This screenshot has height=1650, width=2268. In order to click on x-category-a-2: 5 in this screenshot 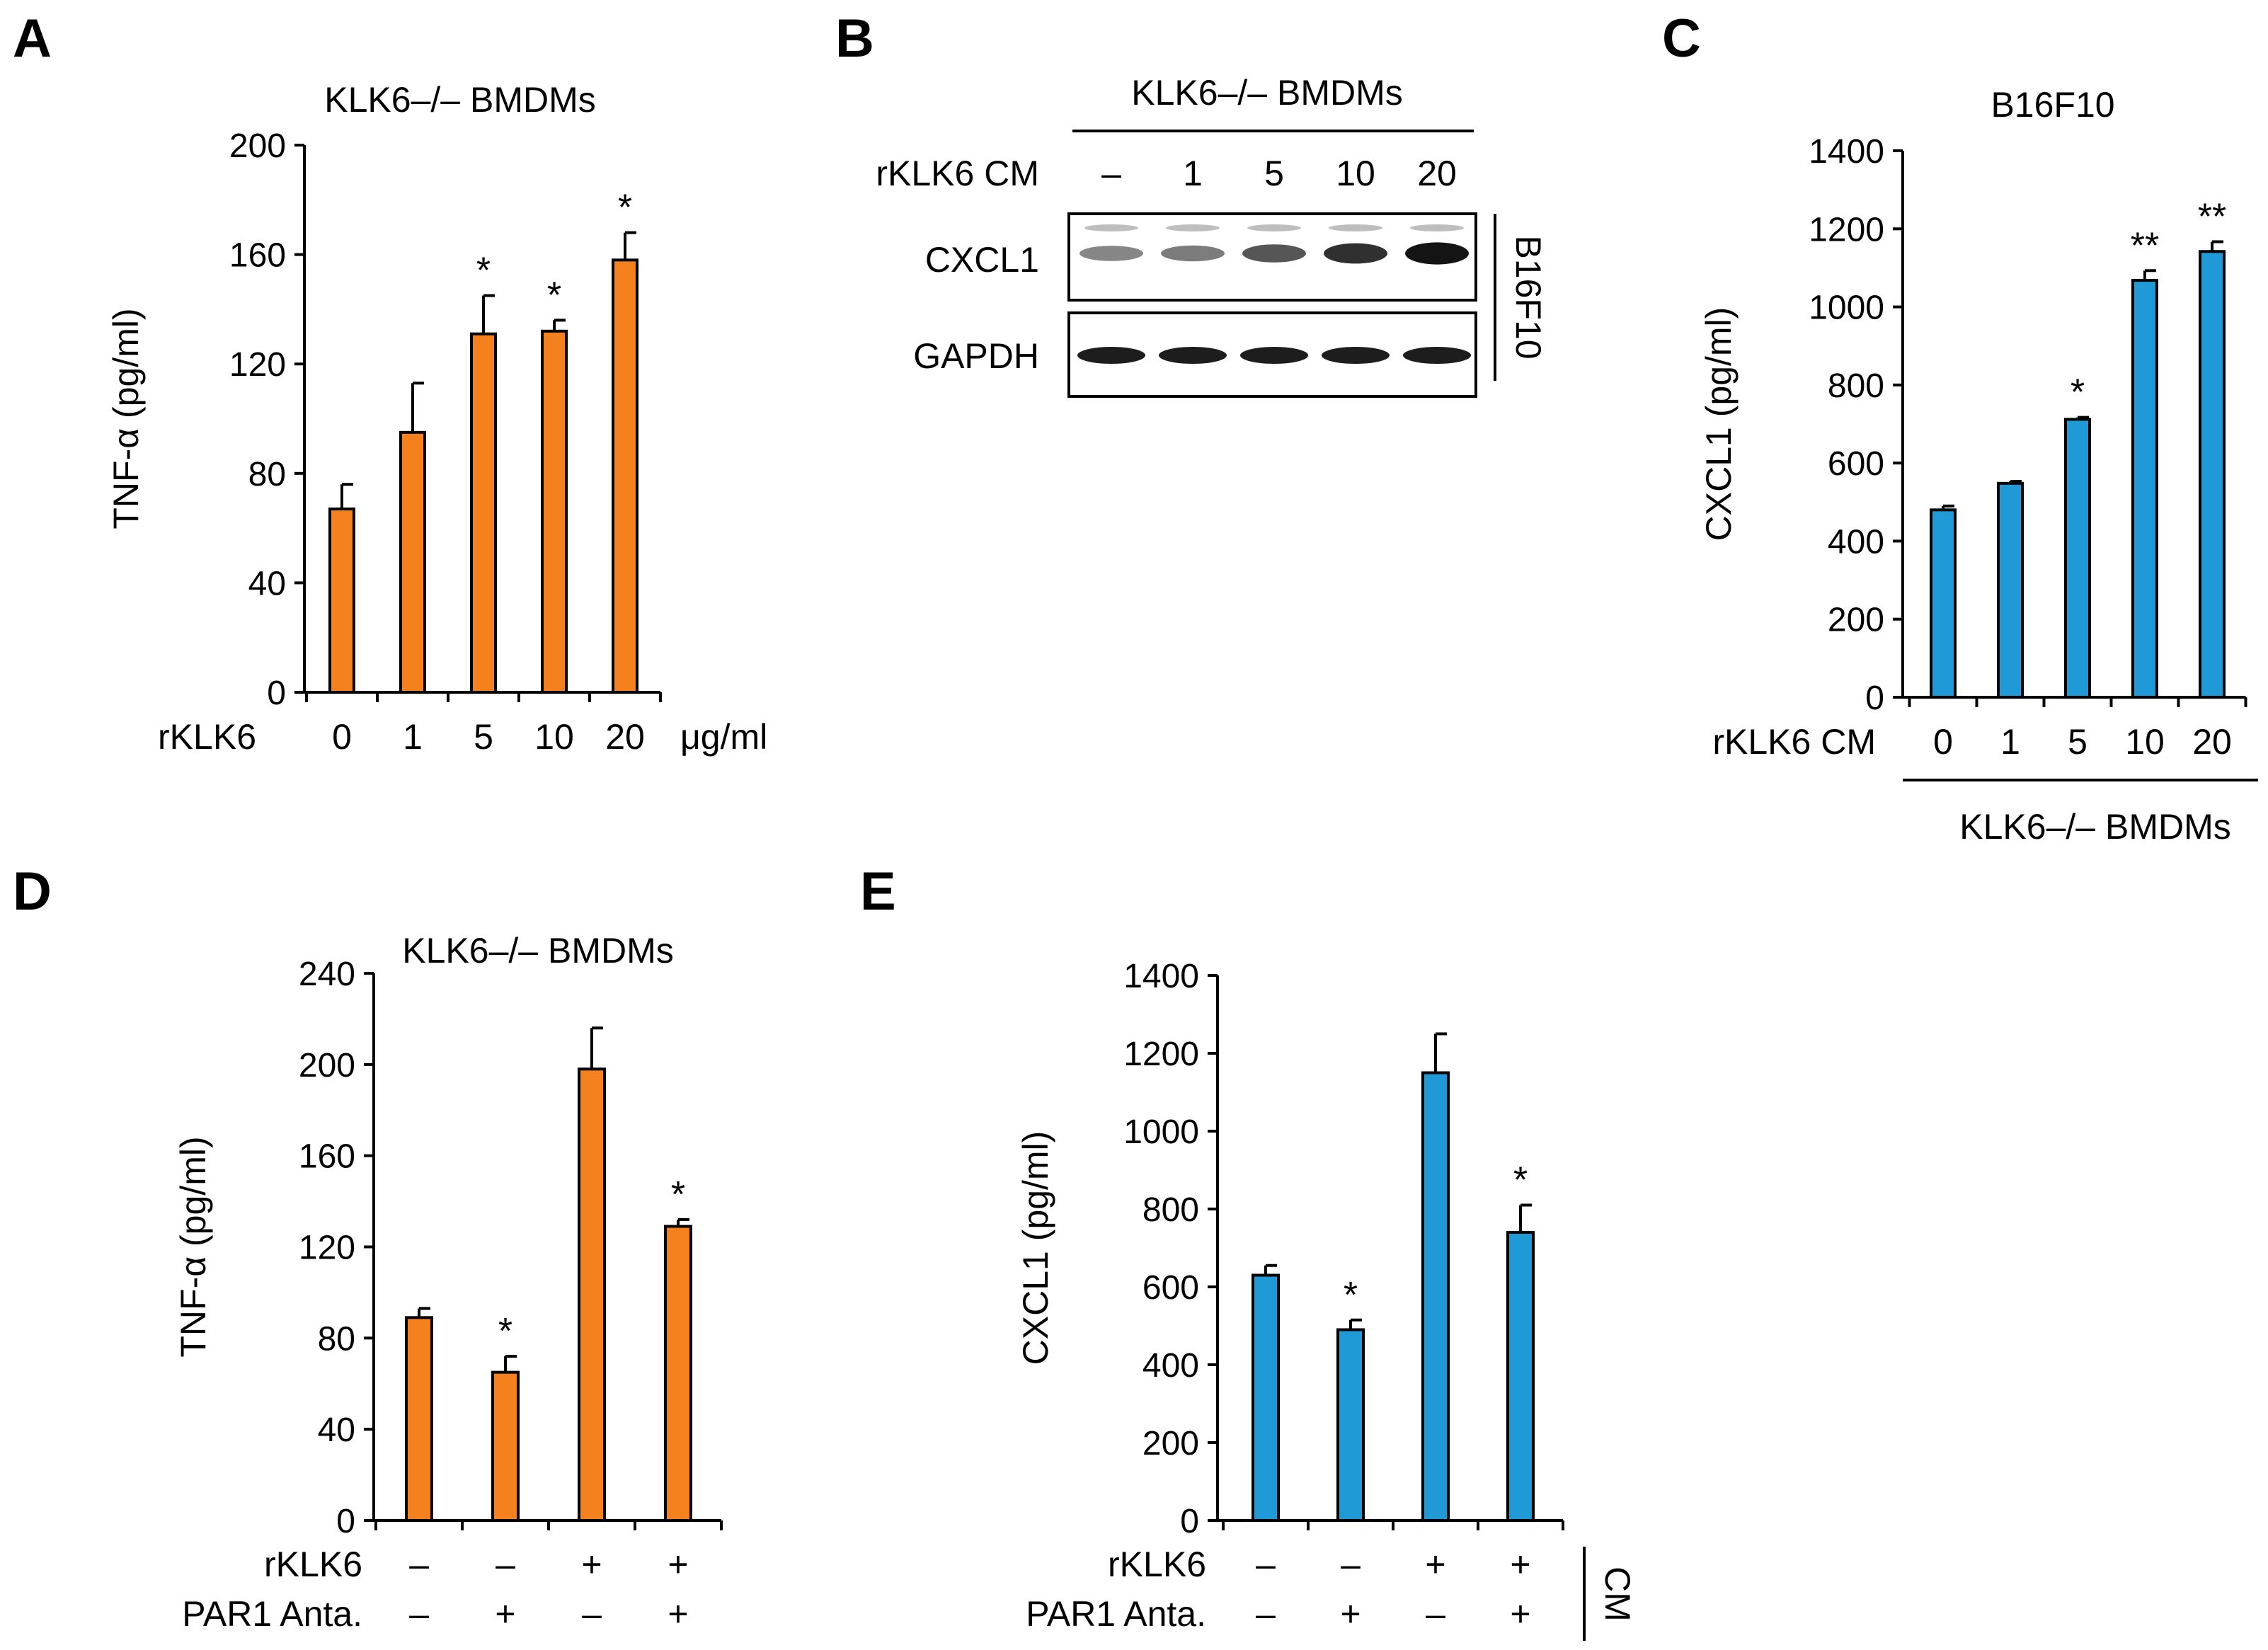, I will do `click(483, 737)`.